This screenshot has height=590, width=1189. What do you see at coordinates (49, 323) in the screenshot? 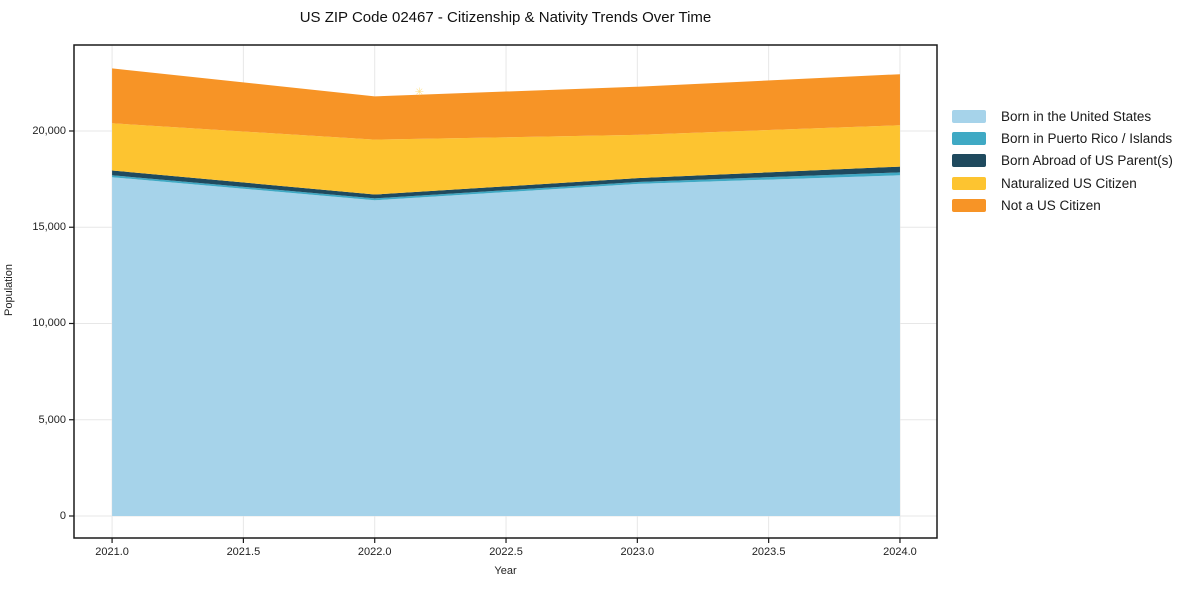
I see `y-tick-label: 10,000` at bounding box center [49, 323].